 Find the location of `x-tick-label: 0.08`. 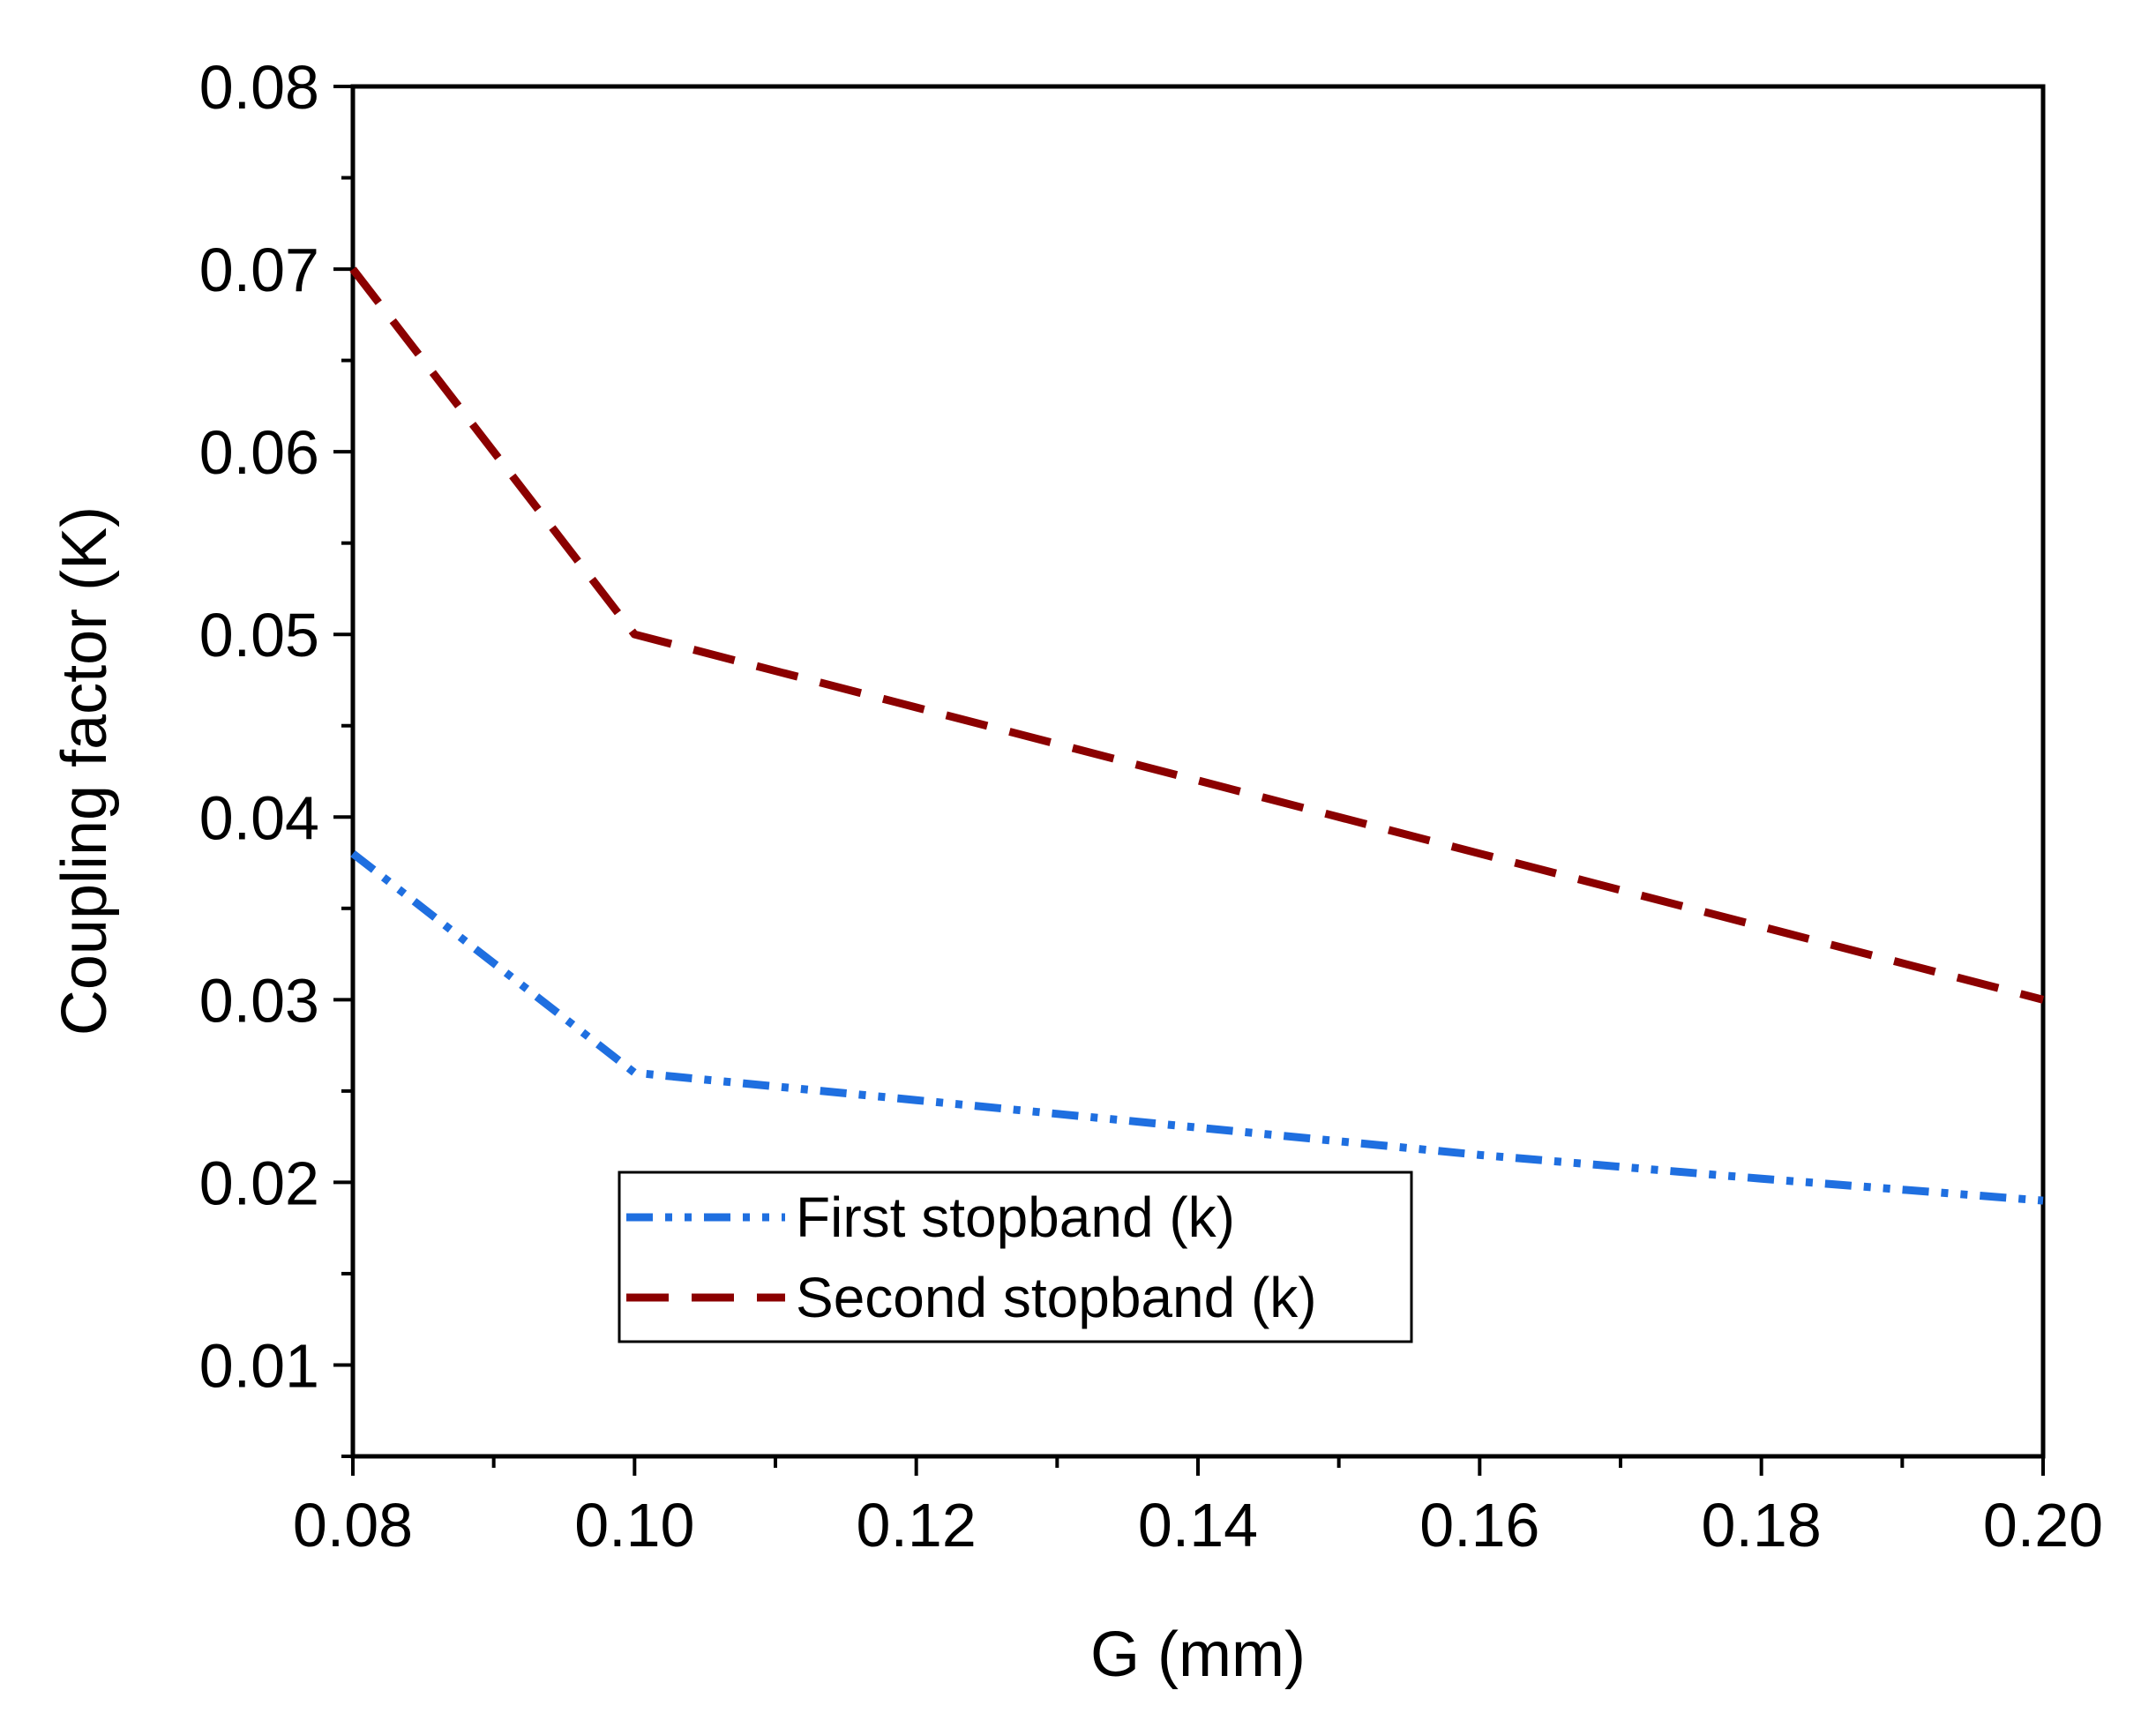

x-tick-label: 0.08 is located at coordinates (353, 1525).